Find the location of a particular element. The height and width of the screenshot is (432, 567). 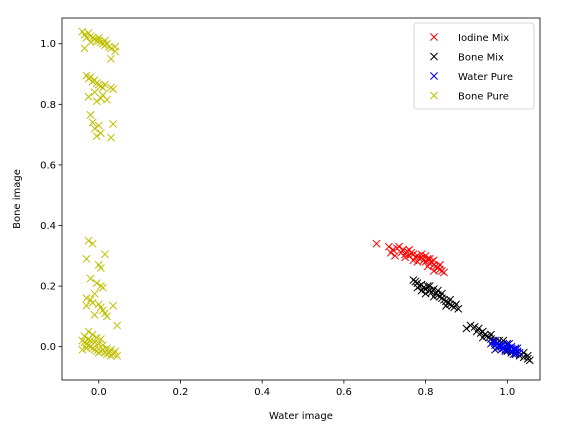

y-tick-label: 0.0 is located at coordinates (48, 347).